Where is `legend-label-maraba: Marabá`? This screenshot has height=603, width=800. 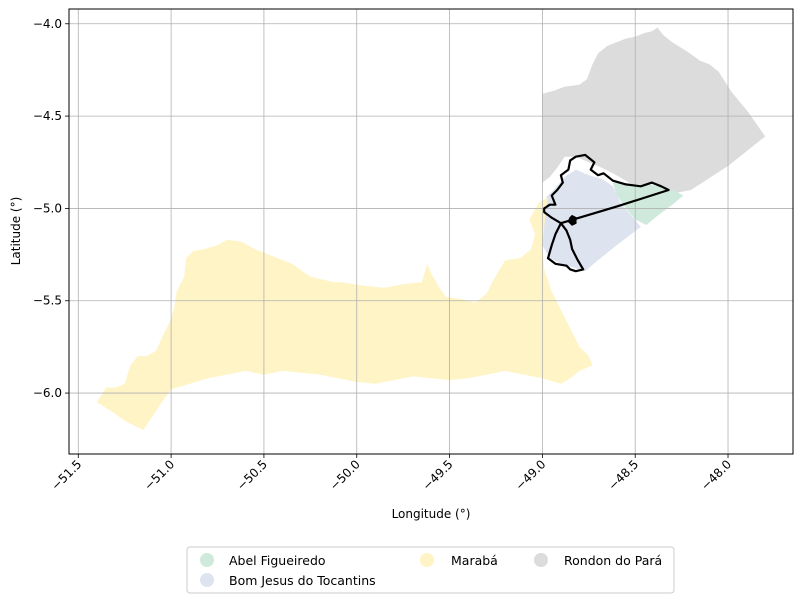
legend-label-maraba: Marabá is located at coordinates (474, 560).